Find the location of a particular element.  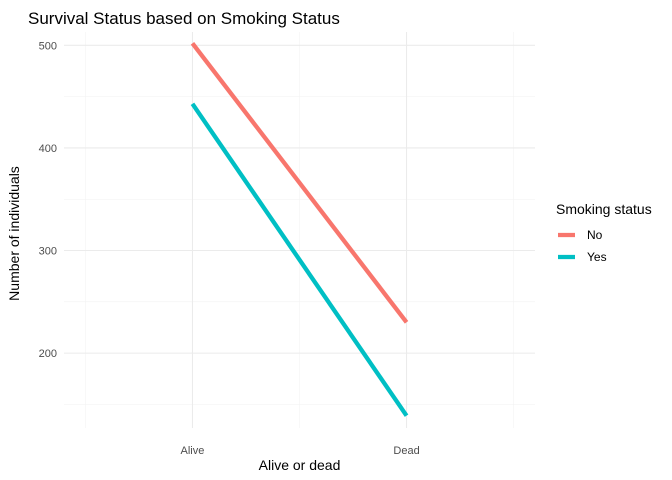

legend-label-yes: Yes is located at coordinates (597, 257).